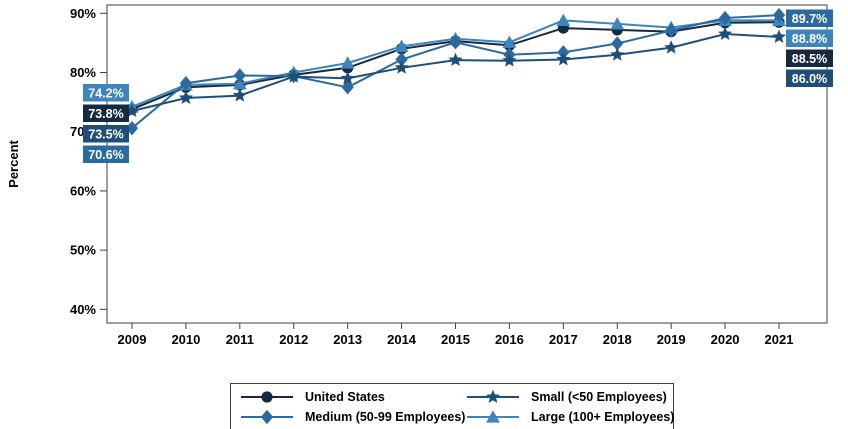 The height and width of the screenshot is (429, 848). Describe the element at coordinates (293, 339) in the screenshot. I see `x-tick-label: 2012` at that location.